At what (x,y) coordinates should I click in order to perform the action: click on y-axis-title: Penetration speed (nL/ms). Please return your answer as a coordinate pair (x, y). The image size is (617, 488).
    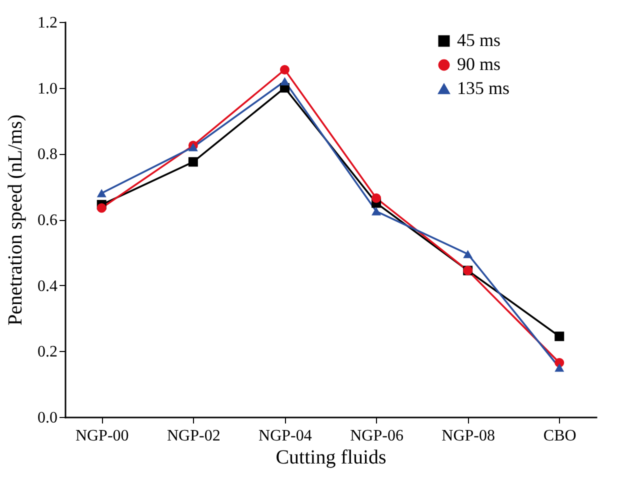
    Looking at the image, I should click on (15, 220).